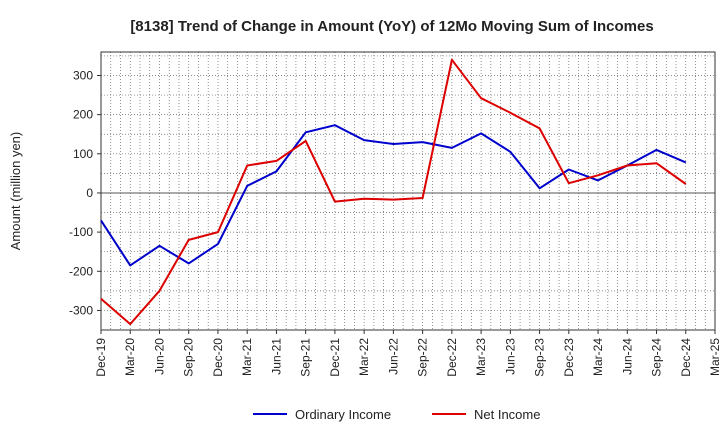 Image resolution: width=720 pixels, height=440 pixels. What do you see at coordinates (81, 232) in the screenshot?
I see `y-tick-label: -100` at bounding box center [81, 232].